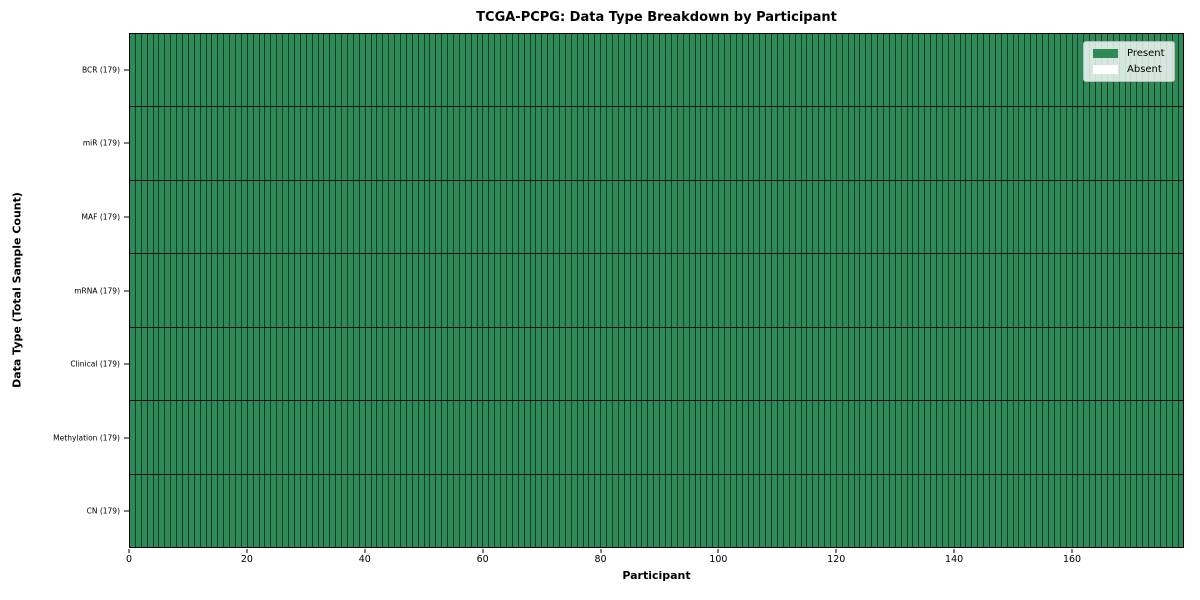 This screenshot has width=1200, height=600. I want to click on y-tick-mark, so click(126, 70).